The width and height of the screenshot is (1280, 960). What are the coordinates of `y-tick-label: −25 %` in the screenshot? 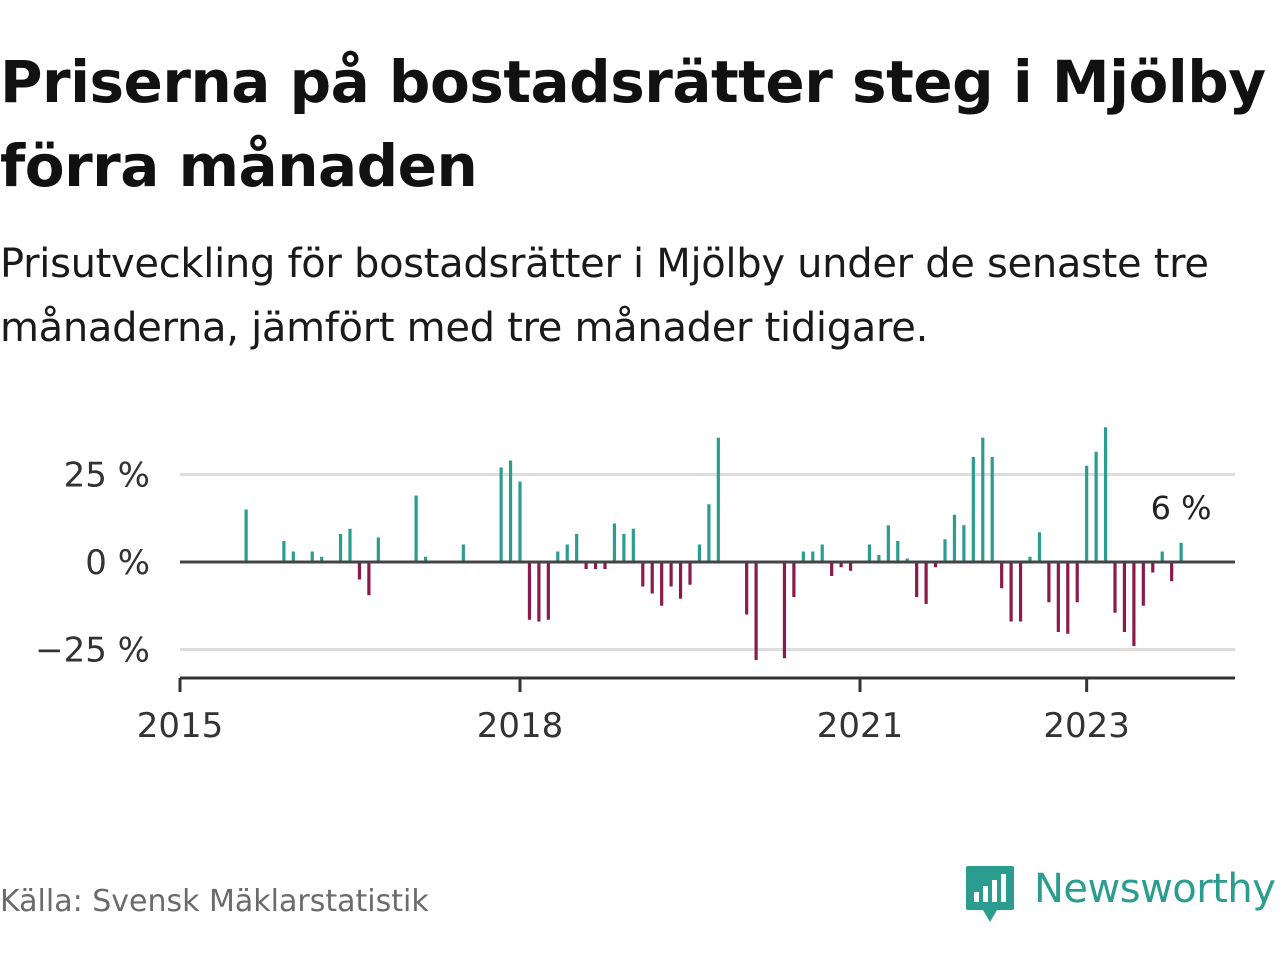 It's located at (92, 651).